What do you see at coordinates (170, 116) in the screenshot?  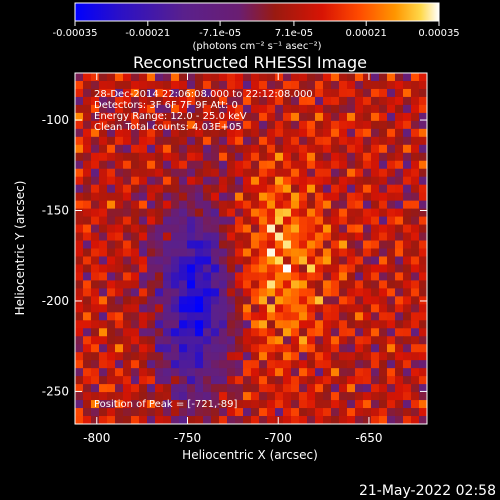 I see `annotation-energy: Energy Range: 12.0 - 25.0 keV` at bounding box center [170, 116].